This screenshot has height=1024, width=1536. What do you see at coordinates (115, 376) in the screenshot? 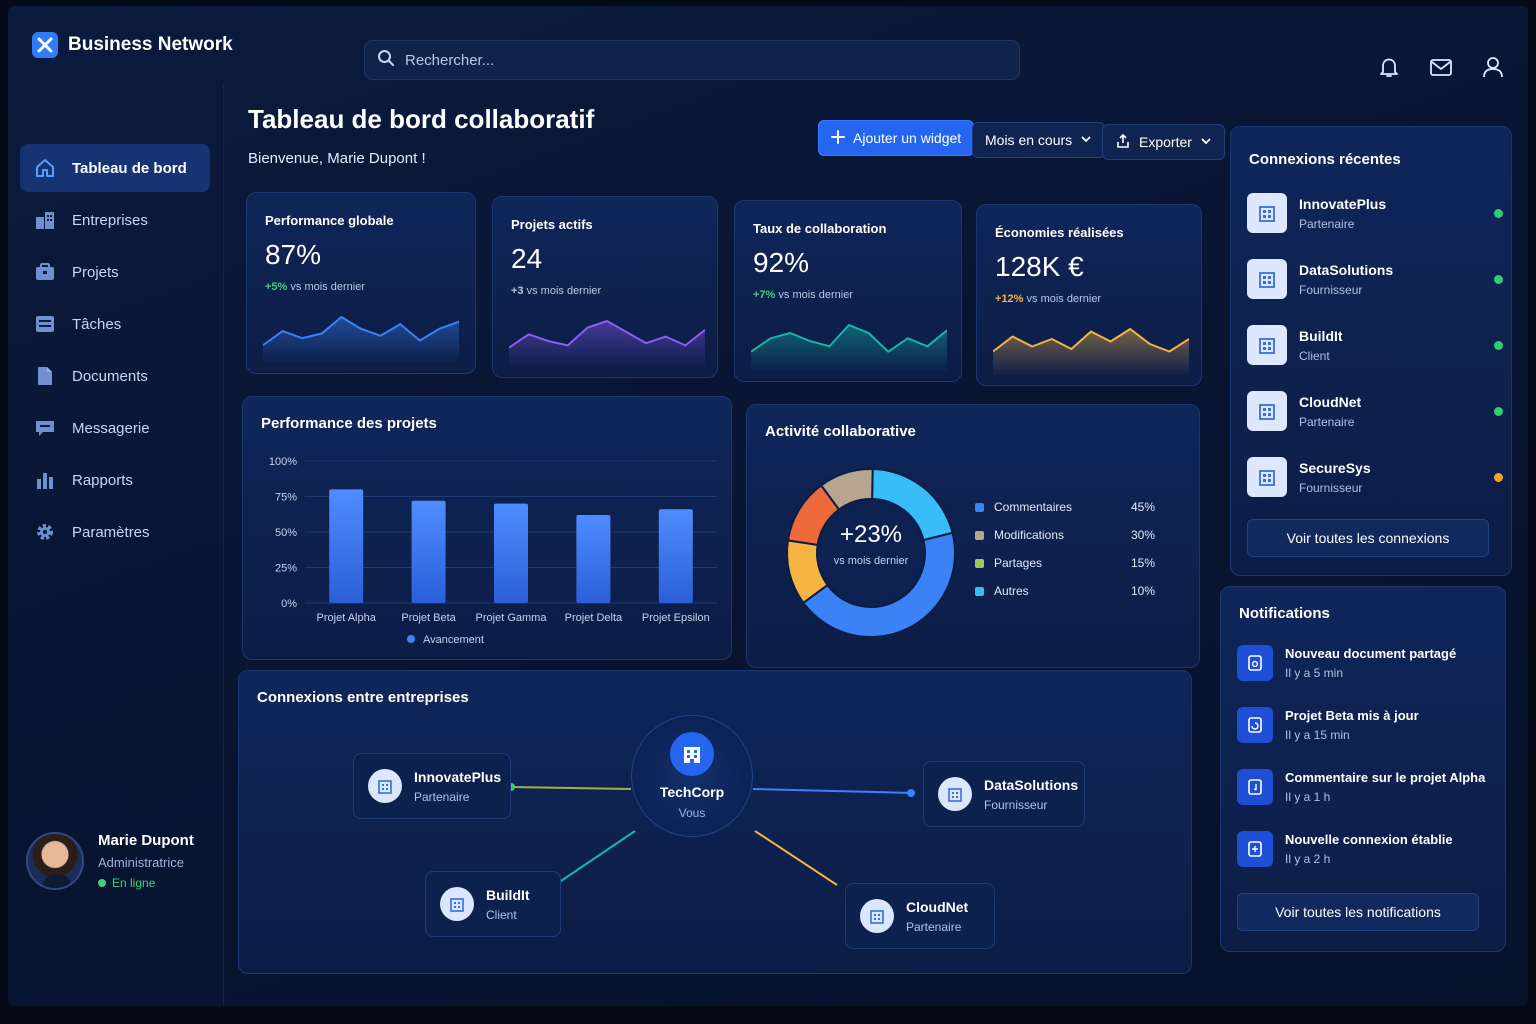
I see `sidebar-item-documents: Documents` at bounding box center [115, 376].